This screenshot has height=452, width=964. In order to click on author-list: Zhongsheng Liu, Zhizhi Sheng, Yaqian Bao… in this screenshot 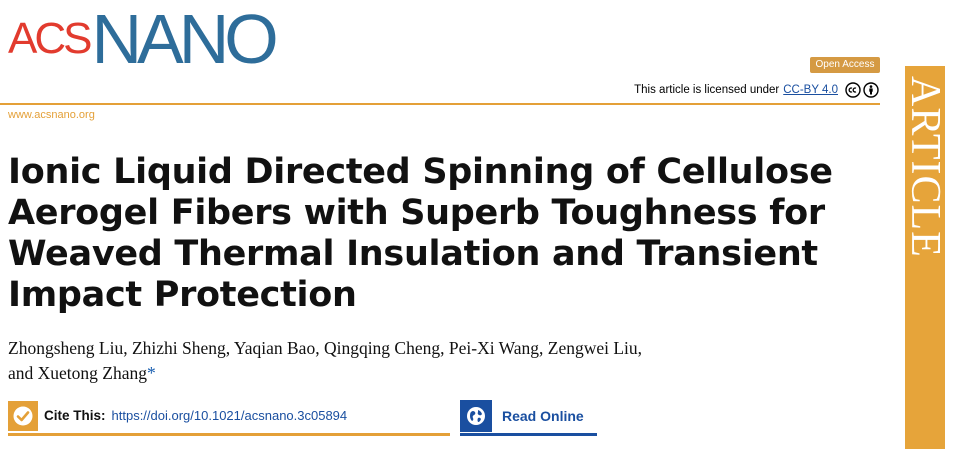, I will do `click(448, 361)`.